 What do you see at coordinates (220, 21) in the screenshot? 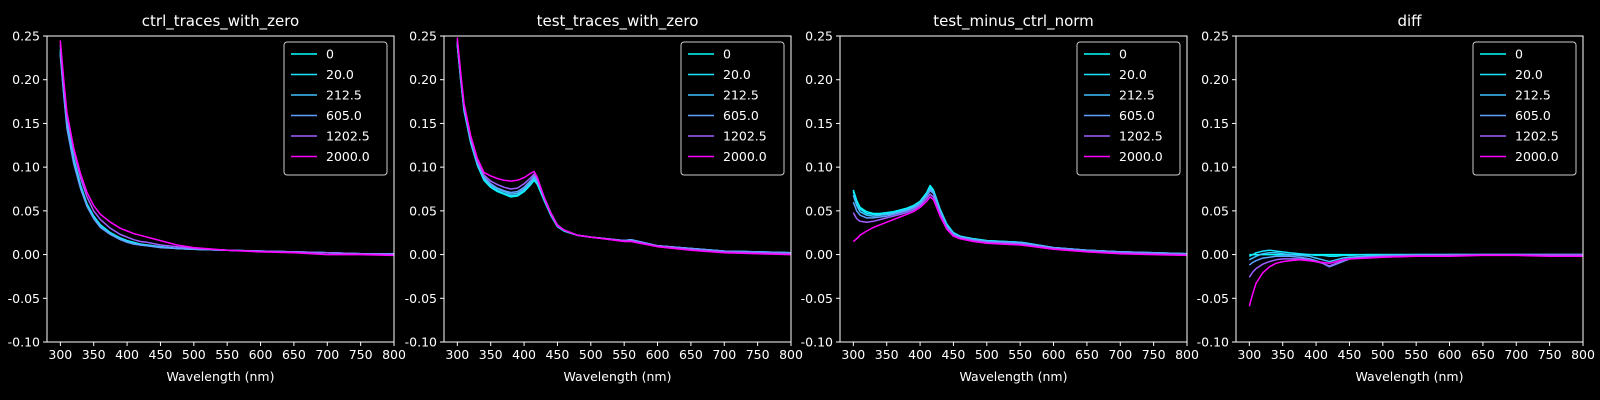
I see `panel-title: ctrl_traces_with_zero` at bounding box center [220, 21].